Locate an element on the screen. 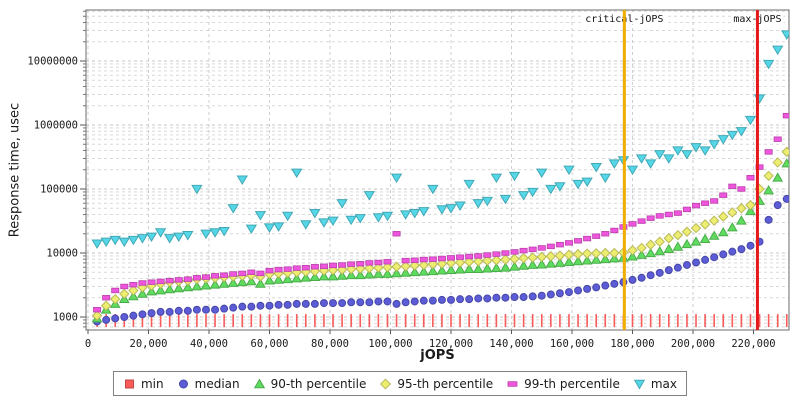  y-axis-title: Response time, usec is located at coordinates (15, 170).